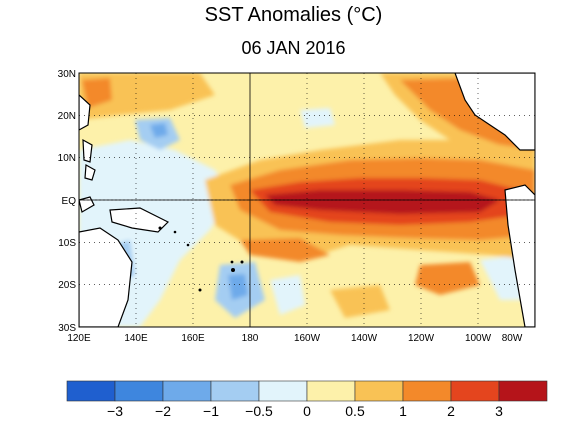 Image resolution: width=587 pixels, height=438 pixels. What do you see at coordinates (90, 172) in the screenshot?
I see `philippines-south` at bounding box center [90, 172].